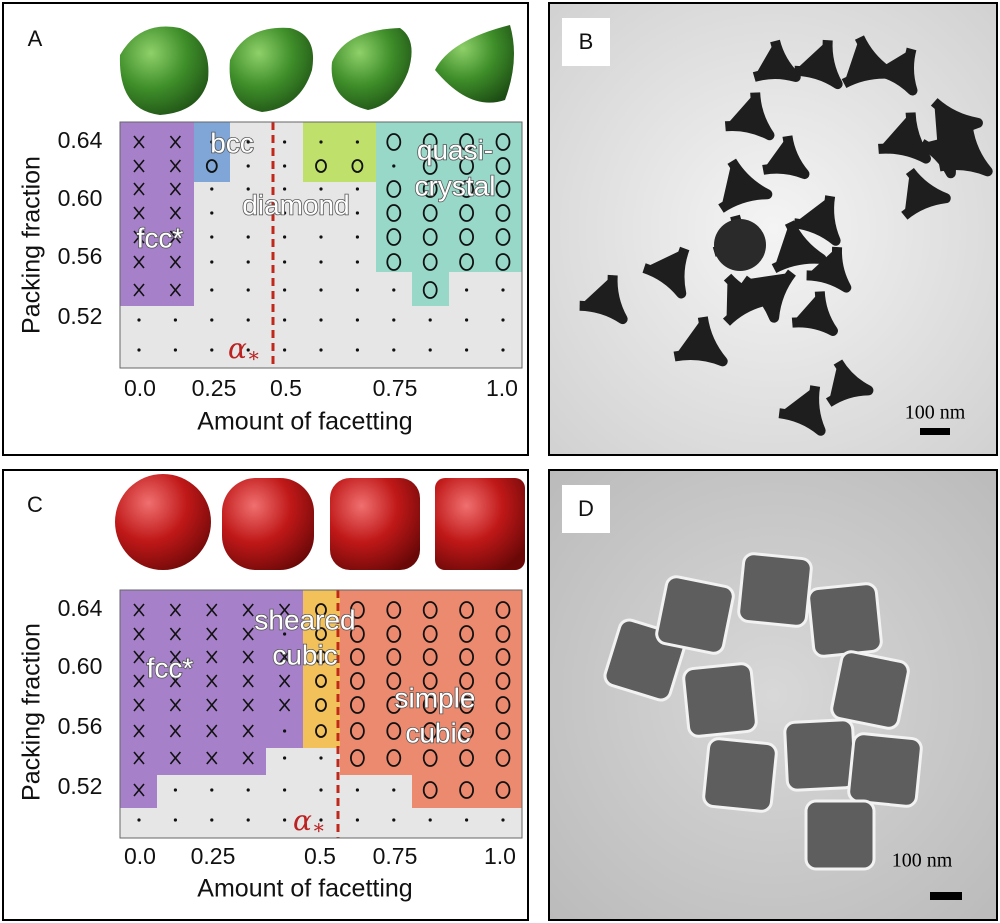 The height and width of the screenshot is (923, 1000). I want to click on x-tick-label: 0.25, so click(214, 388).